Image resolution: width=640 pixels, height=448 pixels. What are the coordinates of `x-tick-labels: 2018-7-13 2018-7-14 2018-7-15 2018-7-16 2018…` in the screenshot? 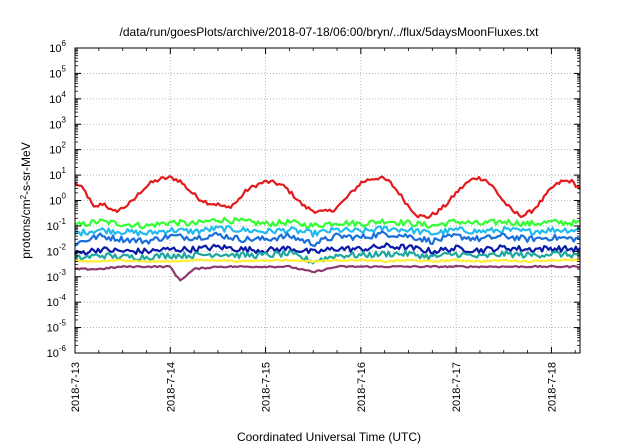 It's located at (314, 387).